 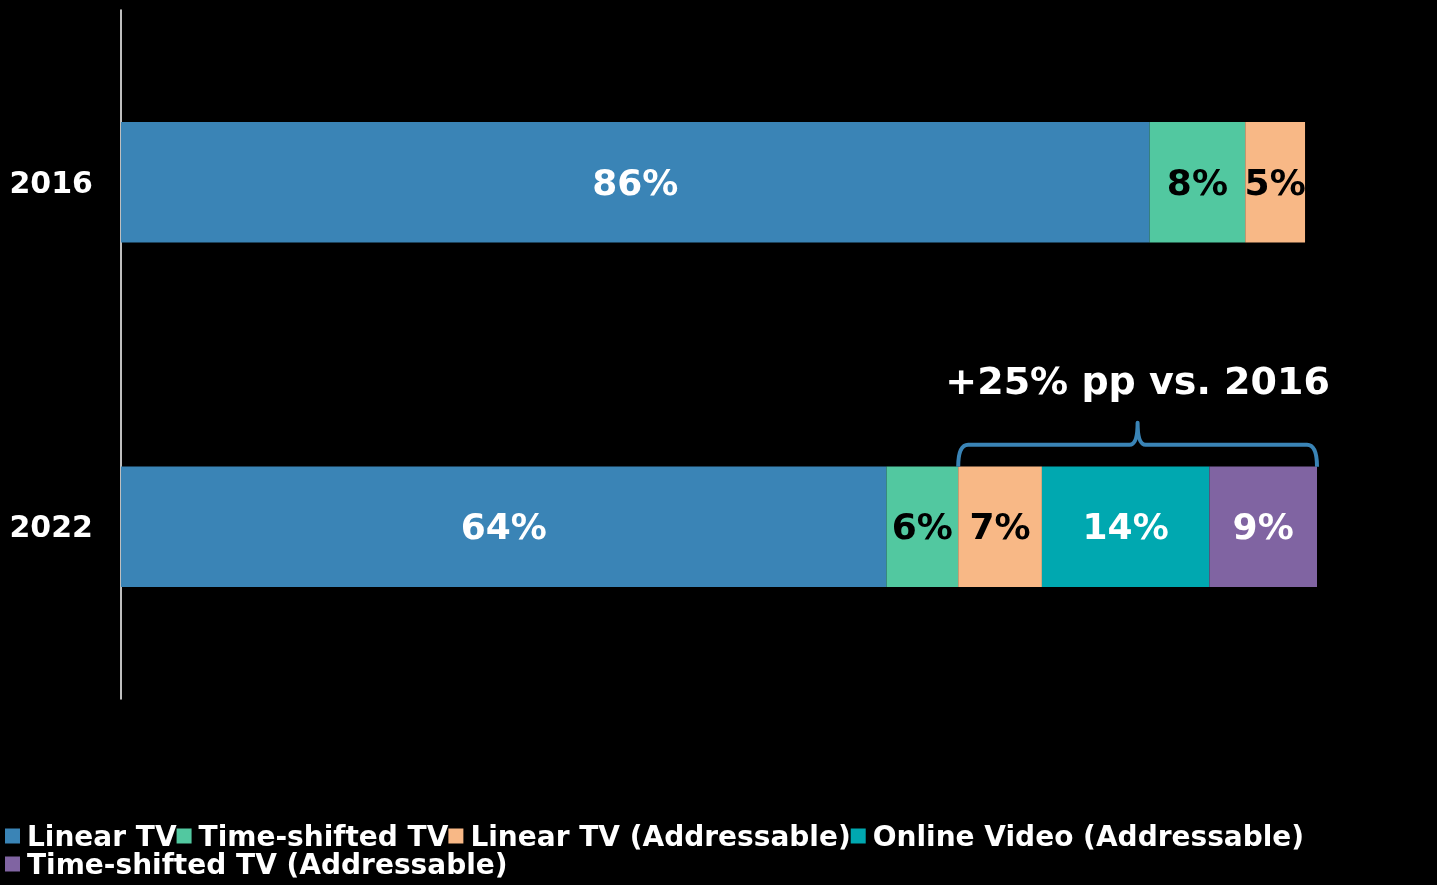 I want to click on data-label: 9%, so click(x=1263, y=527).